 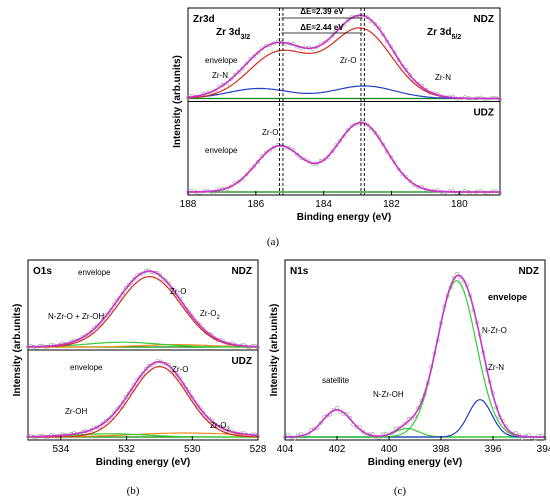 What do you see at coordinates (210, 315) in the screenshot?
I see `annotation-zr-o2: Zr-O2` at bounding box center [210, 315].